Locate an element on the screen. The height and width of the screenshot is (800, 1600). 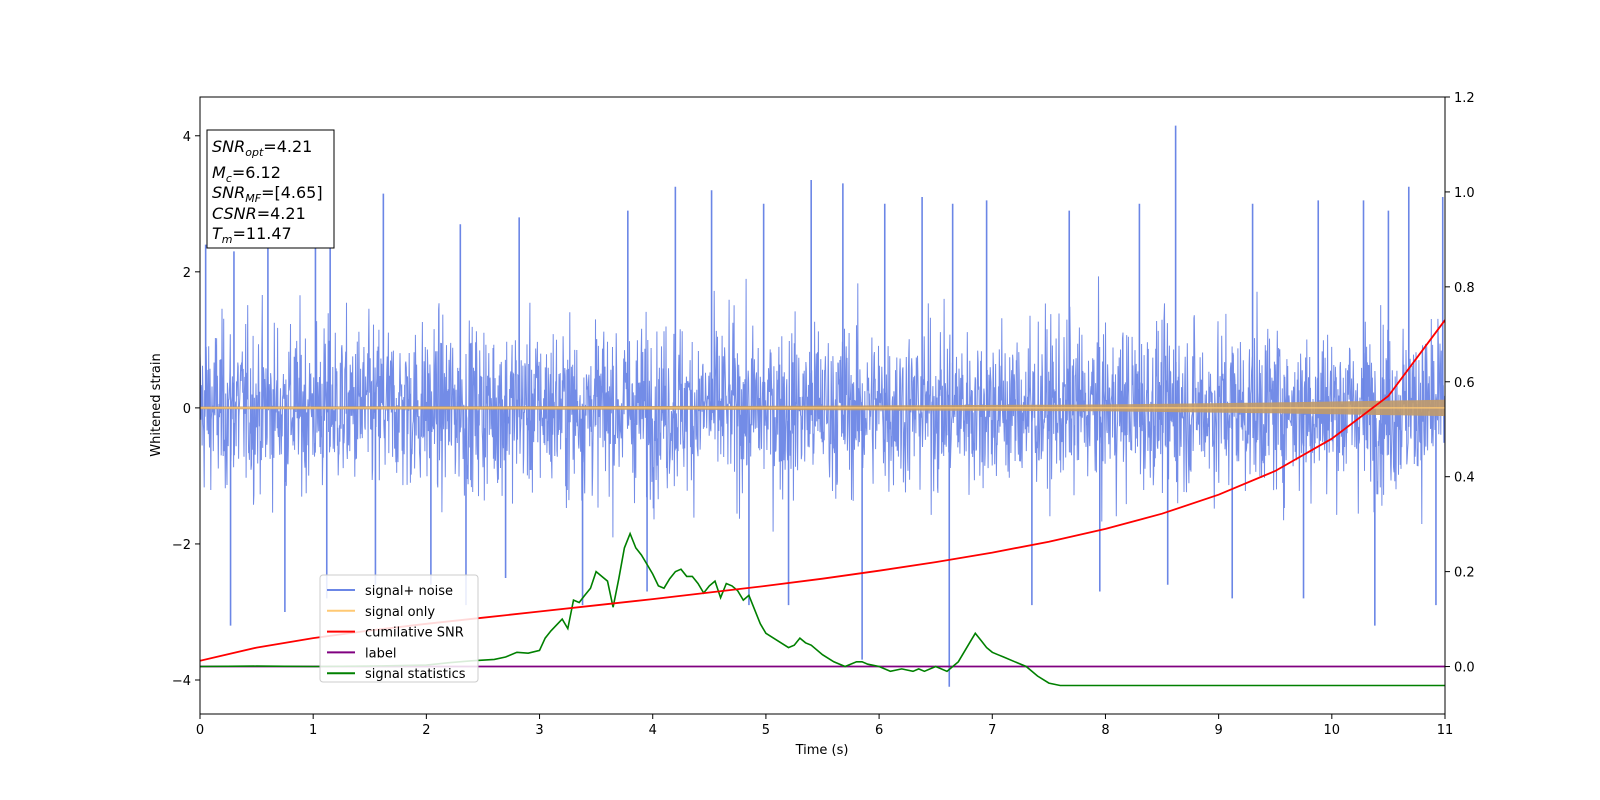
legend-label: signal statistics is located at coordinates (415, 674).